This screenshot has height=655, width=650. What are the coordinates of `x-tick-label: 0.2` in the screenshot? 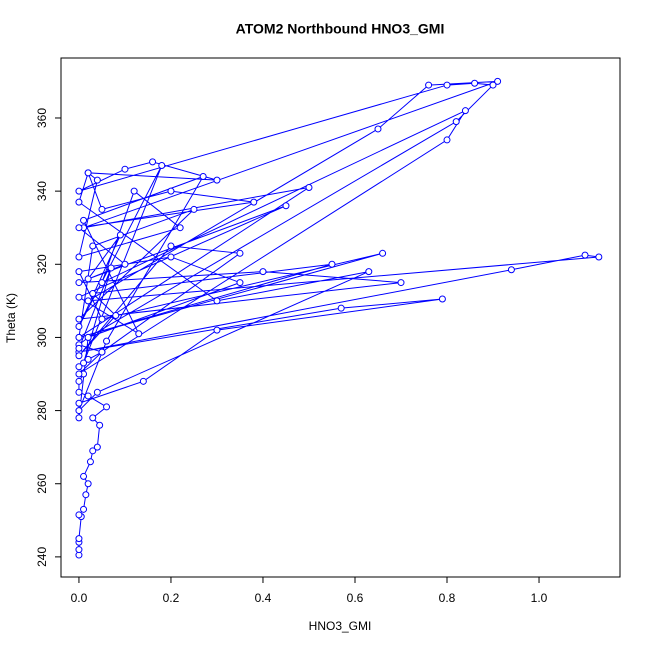 It's located at (171, 598).